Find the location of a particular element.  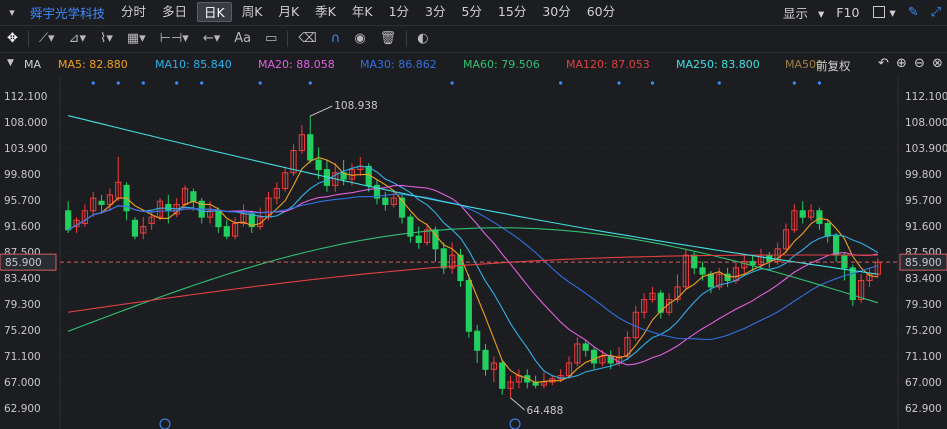

measure-tool-icon: ⊢⊣▾ is located at coordinates (174, 38).